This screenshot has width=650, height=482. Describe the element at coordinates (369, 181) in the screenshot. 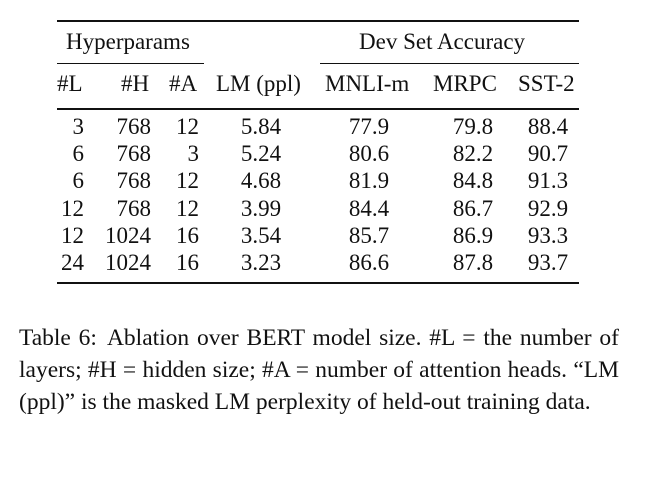

I see `table-cell-mnli: 81.9` at that location.